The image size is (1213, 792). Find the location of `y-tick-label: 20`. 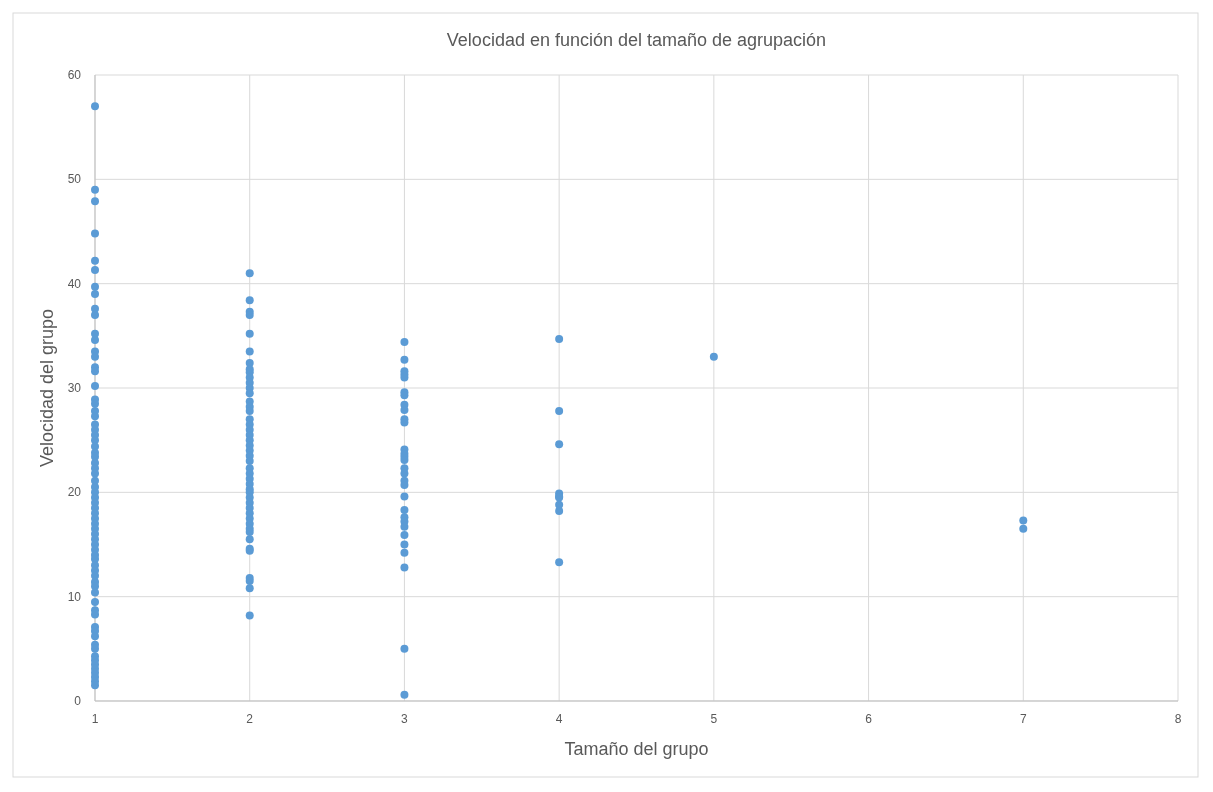

y-tick-label: 20 is located at coordinates (74, 492).